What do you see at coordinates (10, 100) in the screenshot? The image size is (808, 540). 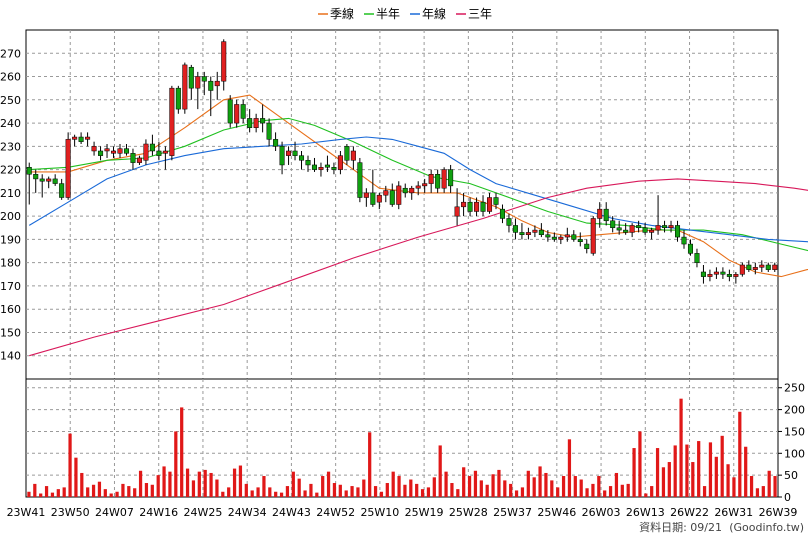 I see `y-tick-label: 250` at bounding box center [10, 100].